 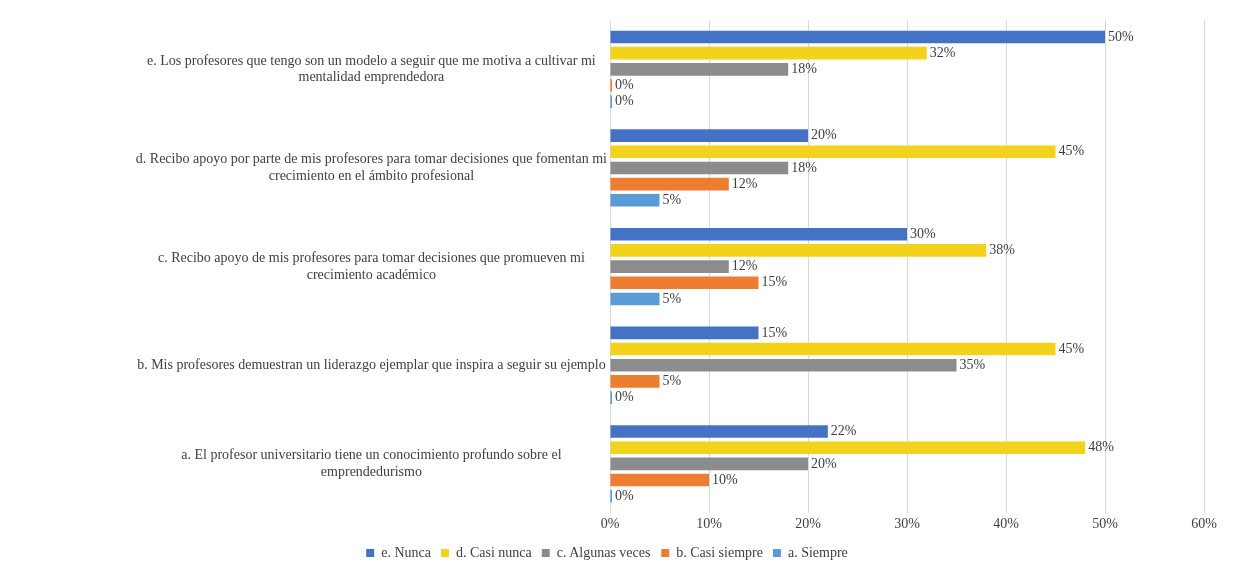 I want to click on data-label: 10%, so click(x=725, y=479).